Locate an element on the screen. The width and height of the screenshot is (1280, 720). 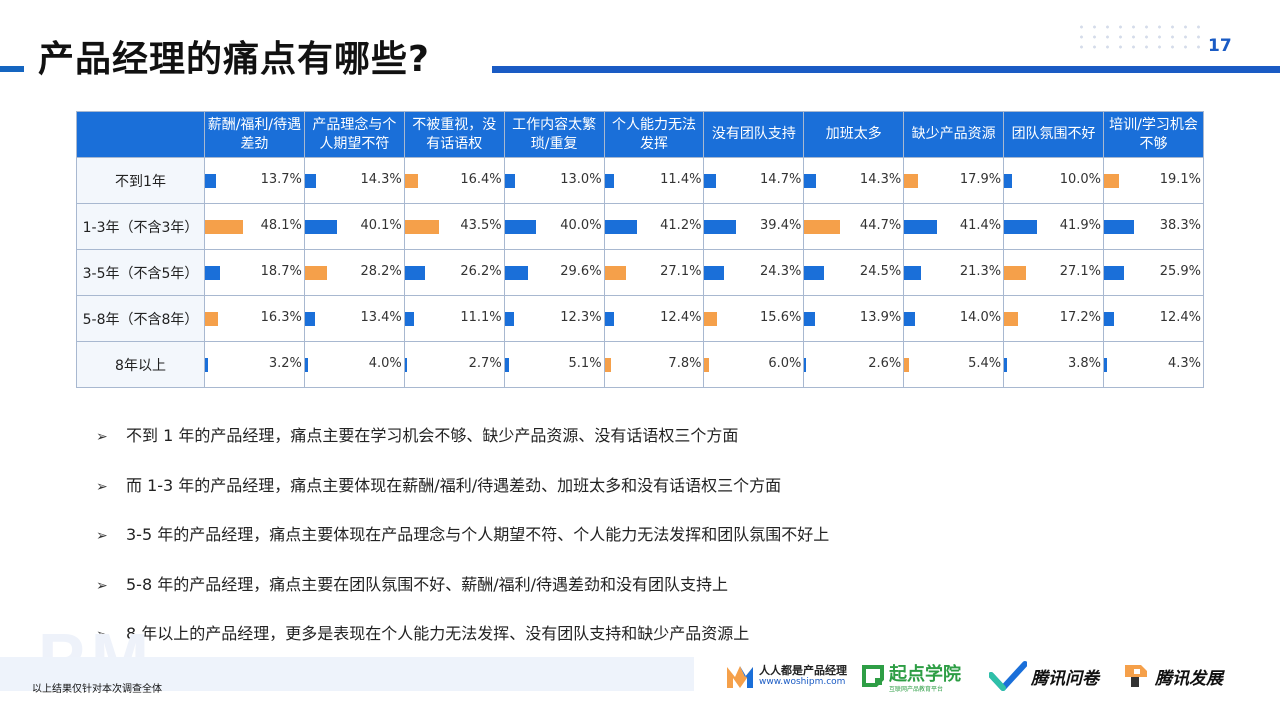
woshipm-url: www.woshipm.com is located at coordinates (802, 681).